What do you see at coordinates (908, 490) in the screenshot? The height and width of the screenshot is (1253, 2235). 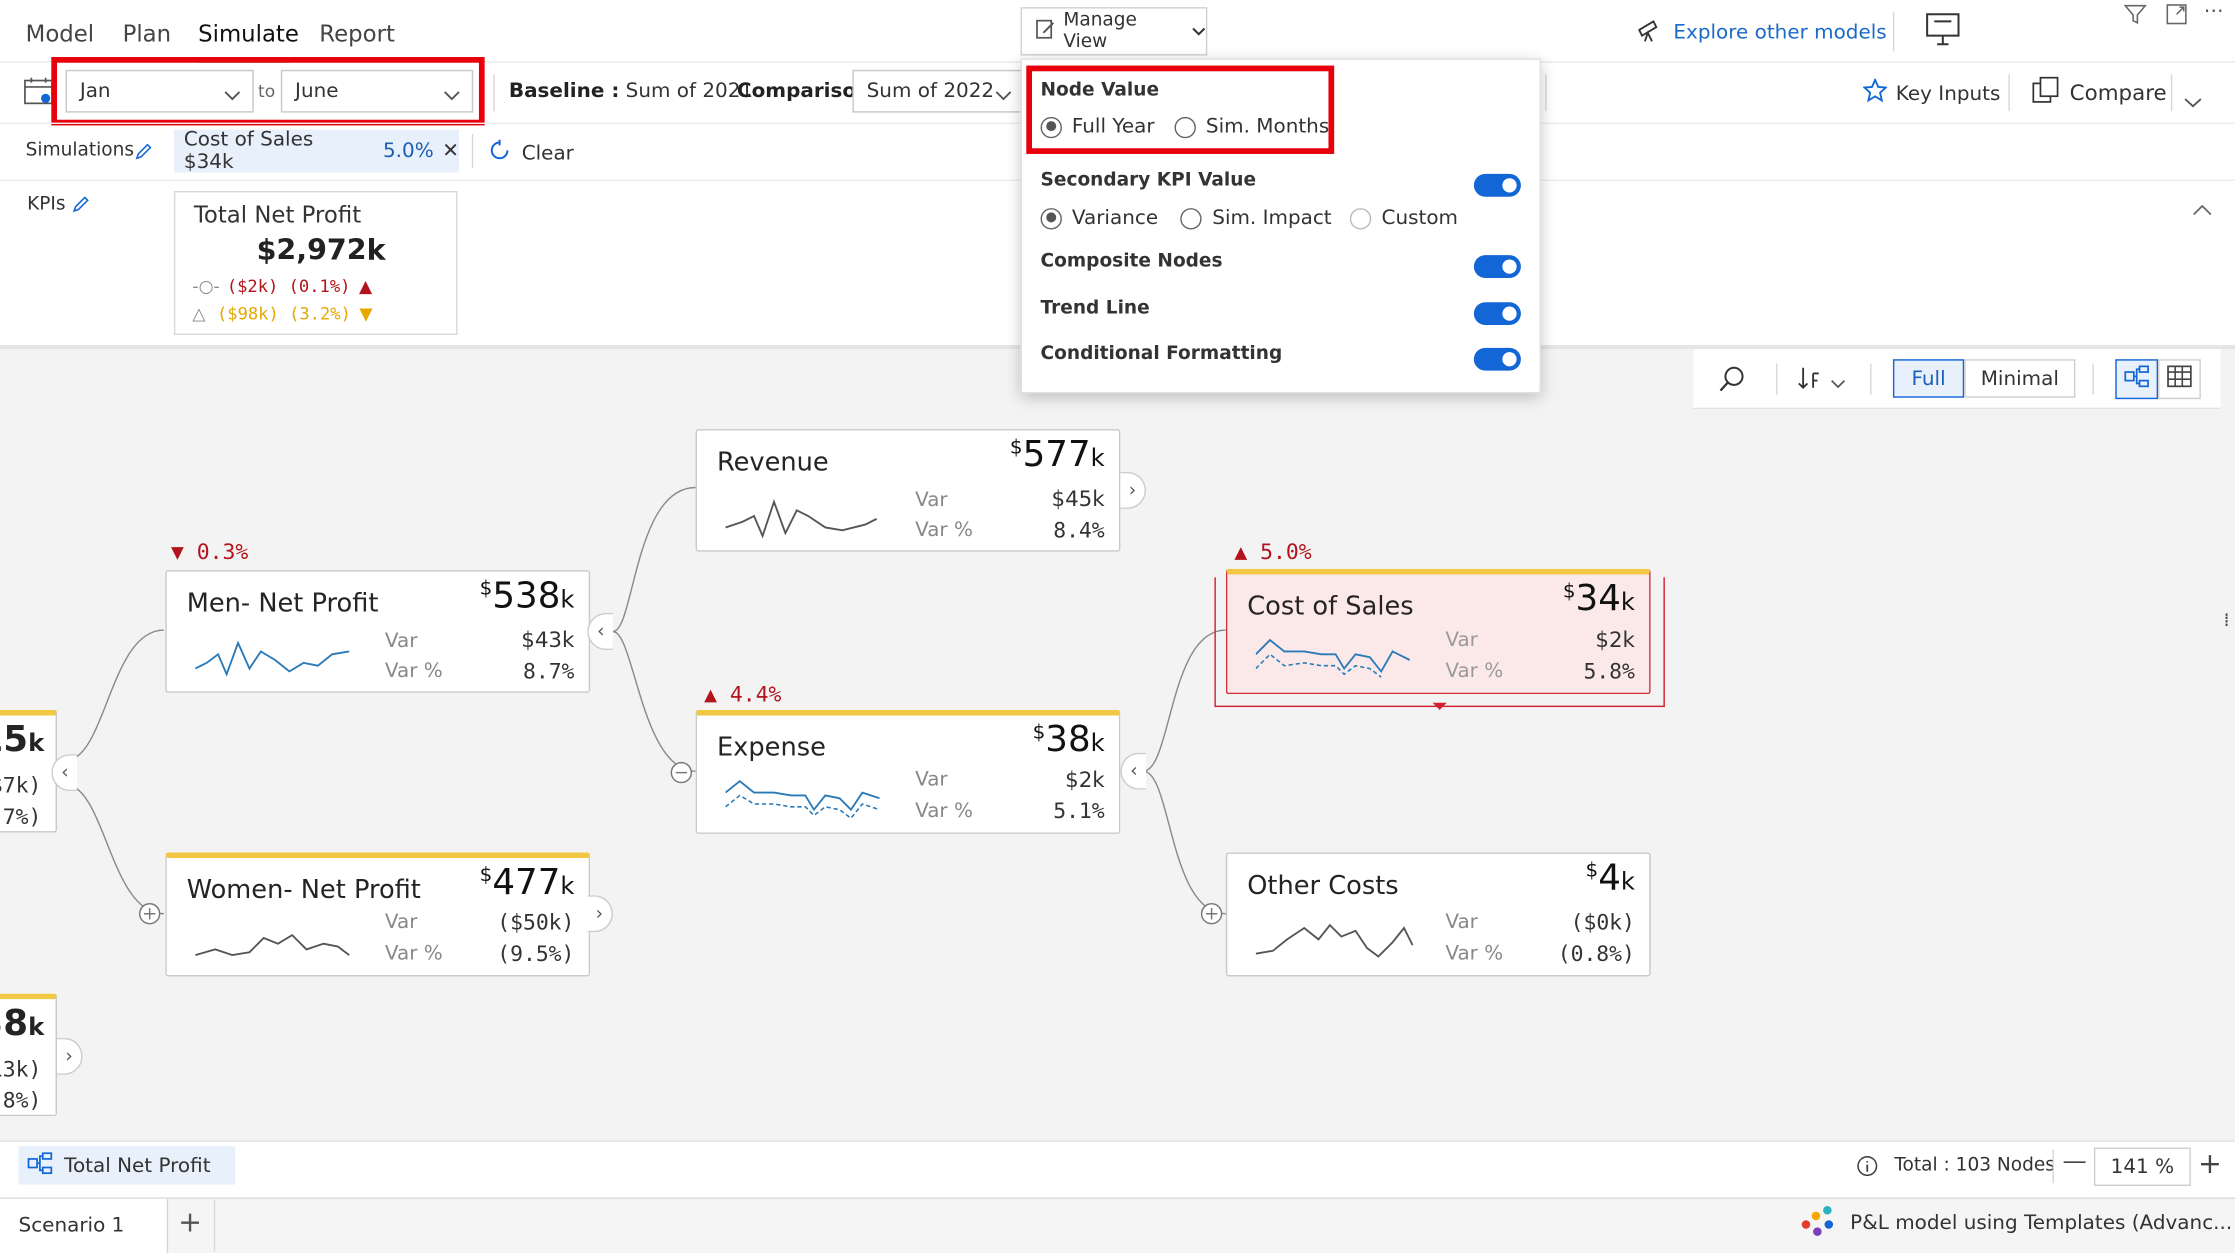 I see `tree-node-revenue: Revenue $577k Var Var % $45k 8.4%` at bounding box center [908, 490].